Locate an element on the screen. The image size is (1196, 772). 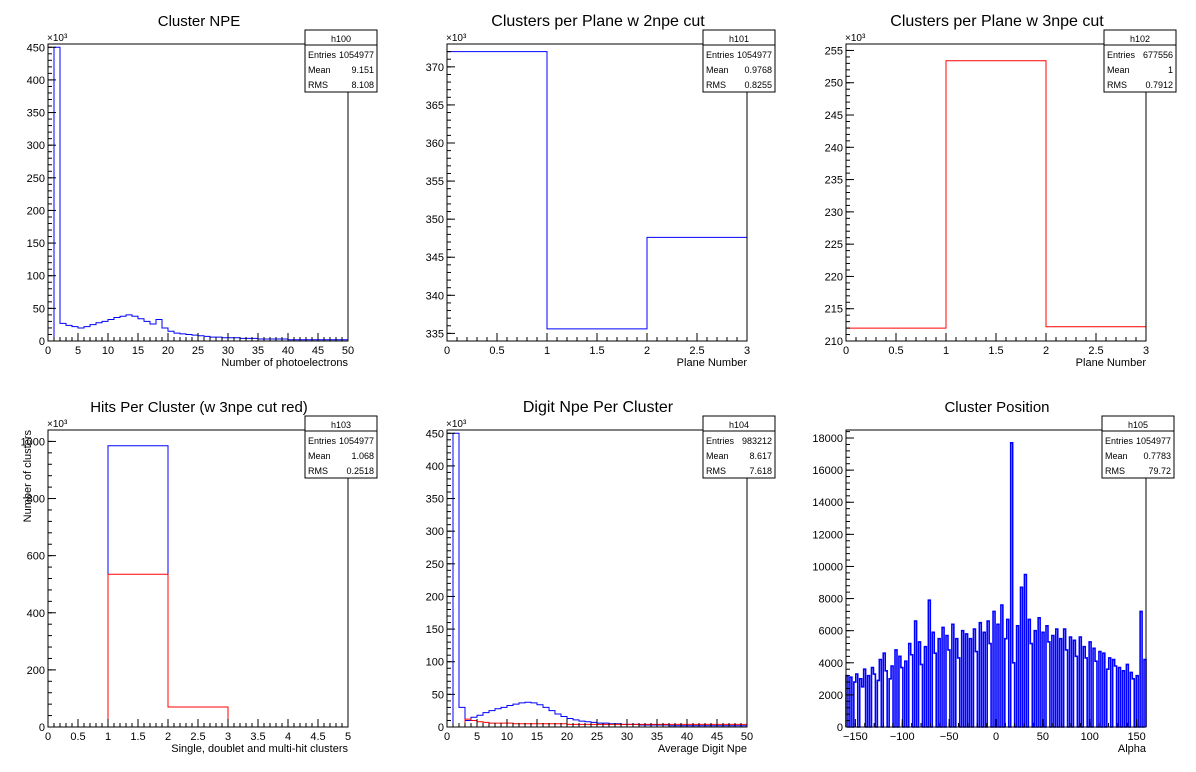
stats-value: 1 is located at coordinates (1170, 70).